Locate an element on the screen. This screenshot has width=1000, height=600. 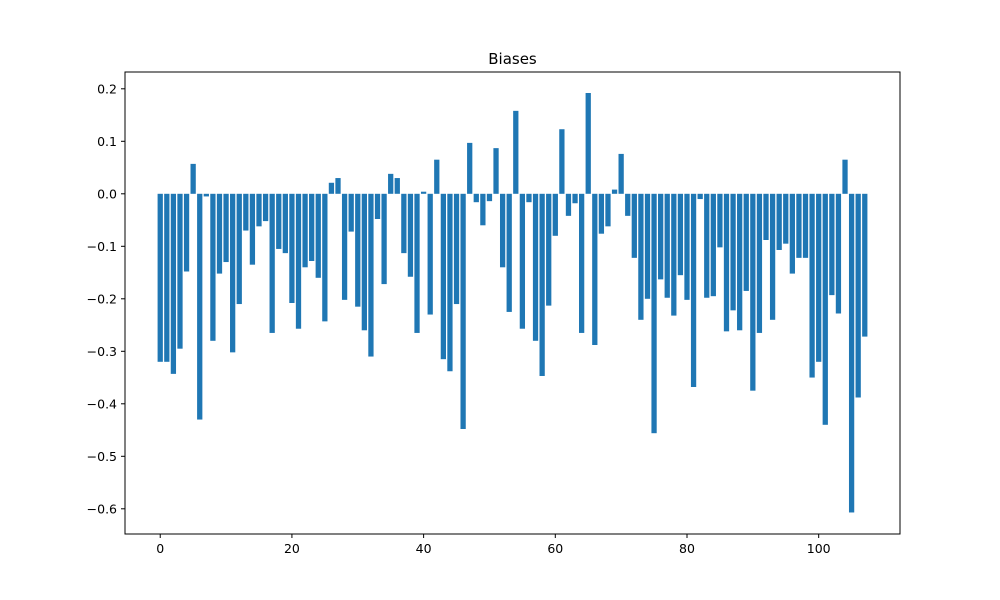
y-tick-label: −0.4 is located at coordinates (102, 403).